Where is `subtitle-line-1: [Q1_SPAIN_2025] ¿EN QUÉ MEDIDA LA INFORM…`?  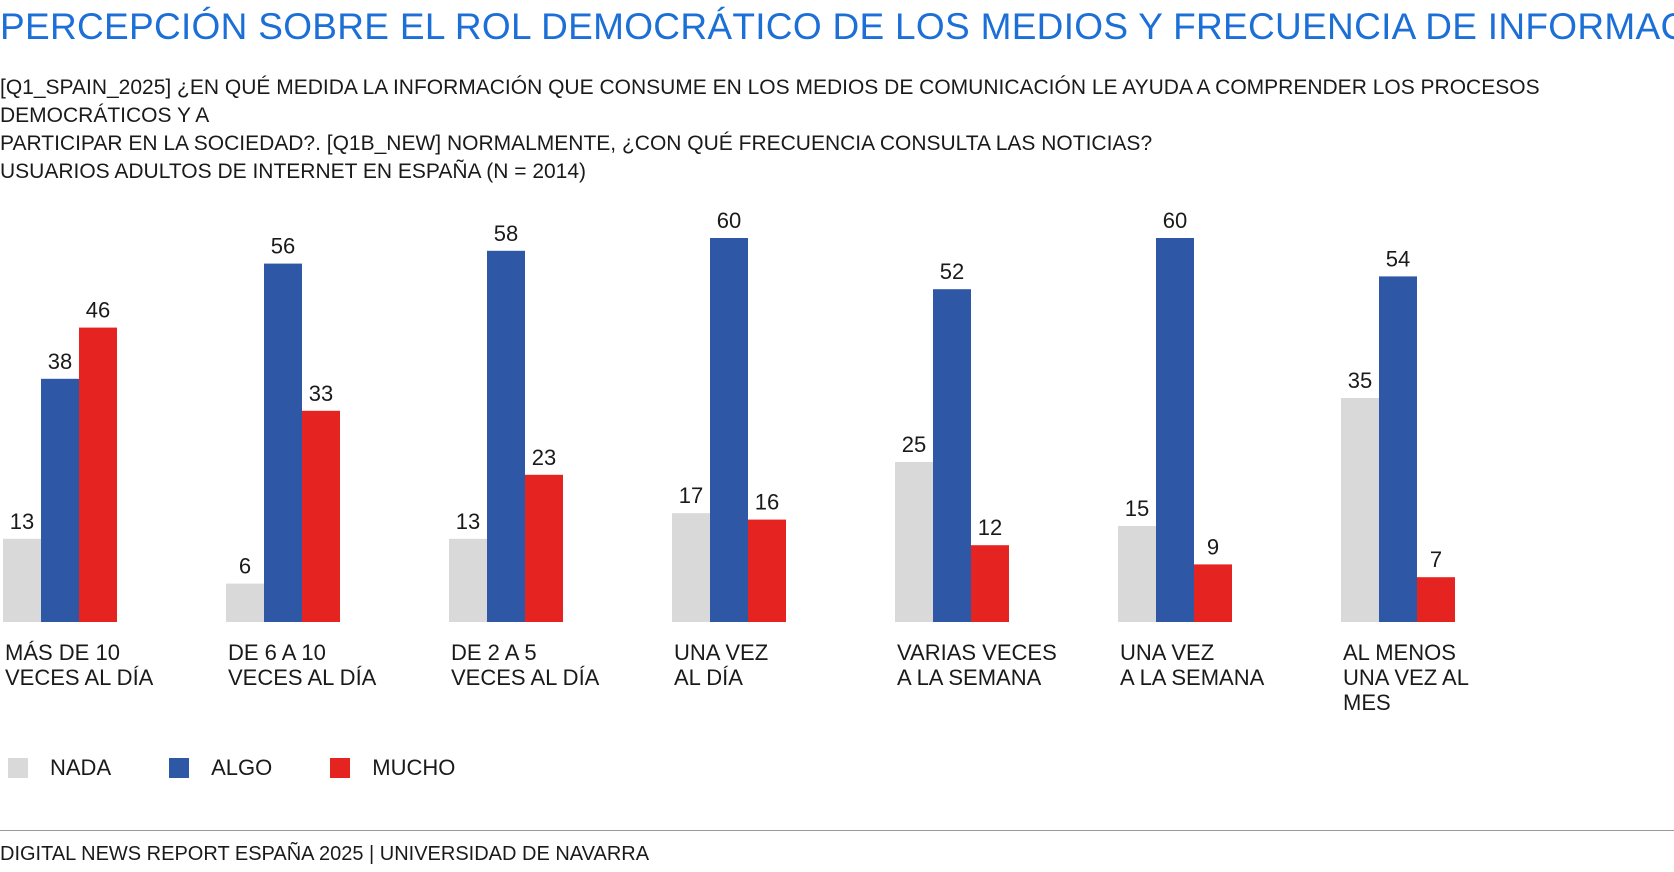
subtitle-line-1: [Q1_SPAIN_2025] ¿EN QUÉ MEDIDA LA INFORM… is located at coordinates (773, 101).